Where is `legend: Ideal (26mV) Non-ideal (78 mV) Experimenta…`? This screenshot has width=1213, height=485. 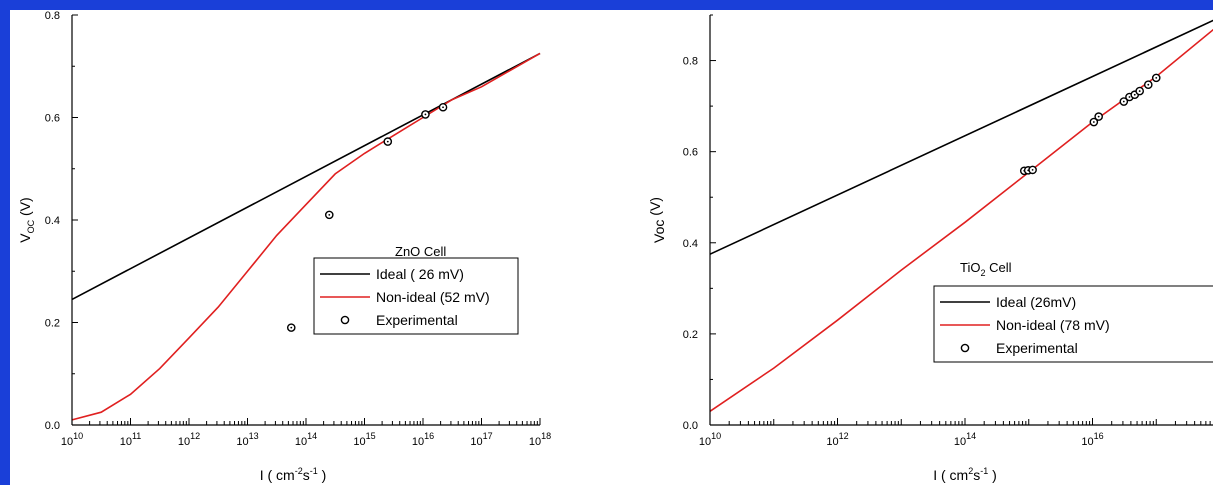
legend: Ideal (26mV) Non-ideal (78 mV) Experimenta… is located at coordinates (1073, 324).